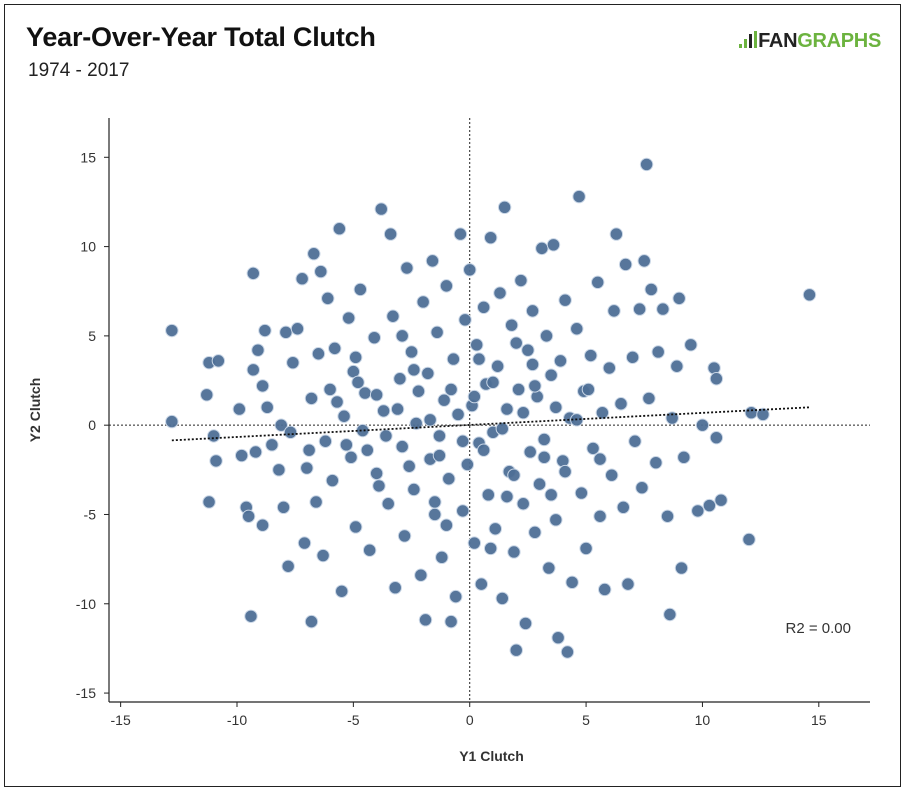  I want to click on fangraphs-logo-suffix: GRAPHS, so click(839, 41).